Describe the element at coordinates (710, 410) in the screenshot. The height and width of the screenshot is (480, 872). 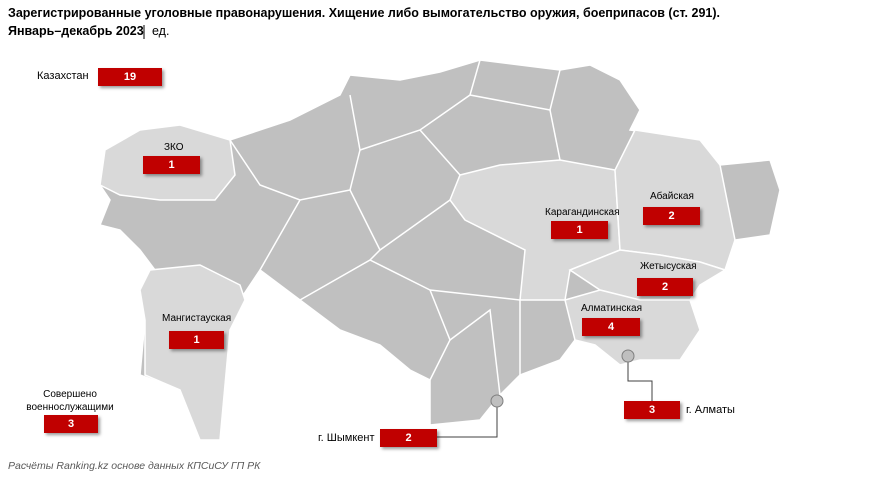
I see `label: г. Алматы` at that location.